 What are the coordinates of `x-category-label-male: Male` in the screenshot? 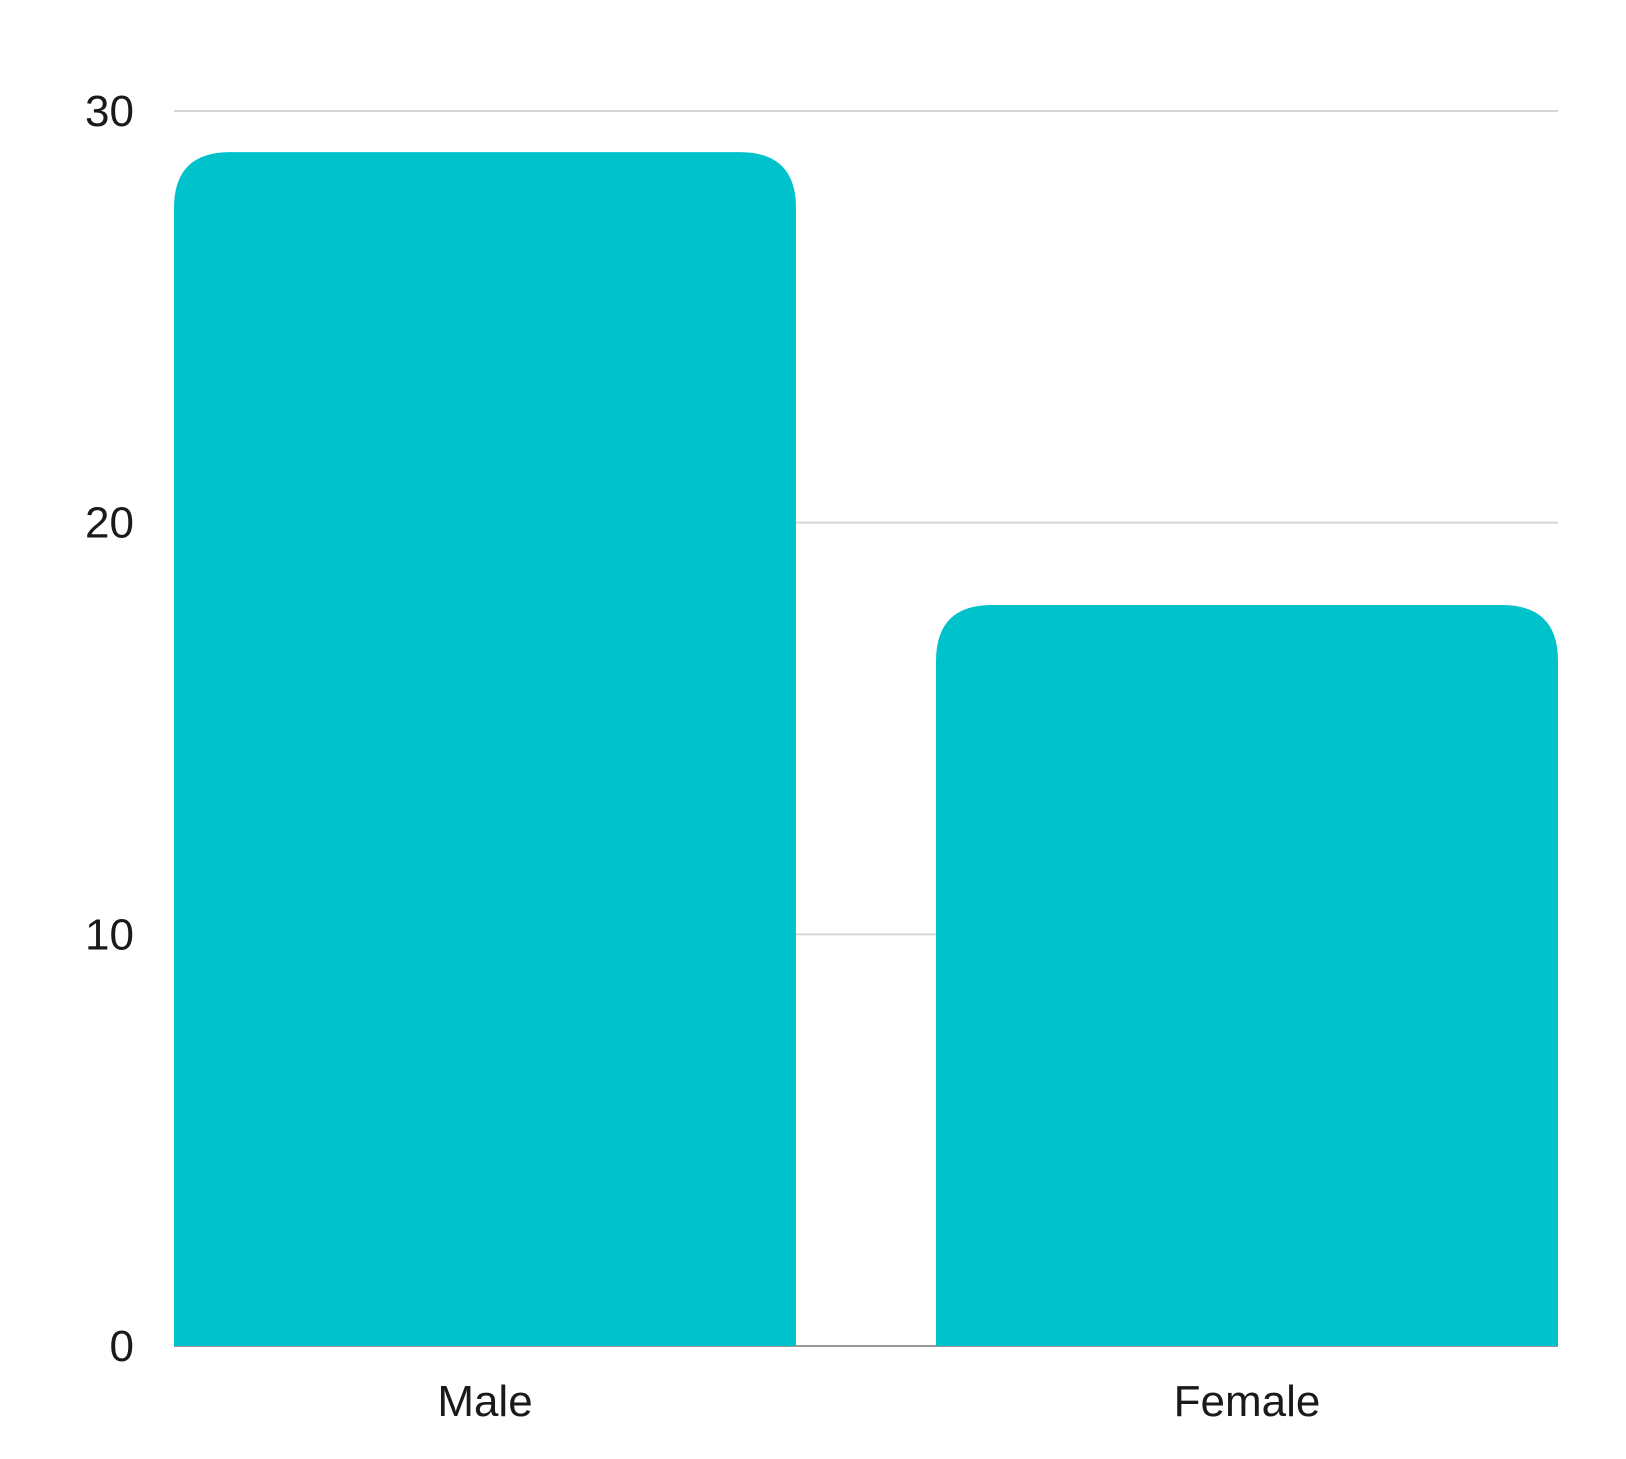 It's located at (484, 1401).